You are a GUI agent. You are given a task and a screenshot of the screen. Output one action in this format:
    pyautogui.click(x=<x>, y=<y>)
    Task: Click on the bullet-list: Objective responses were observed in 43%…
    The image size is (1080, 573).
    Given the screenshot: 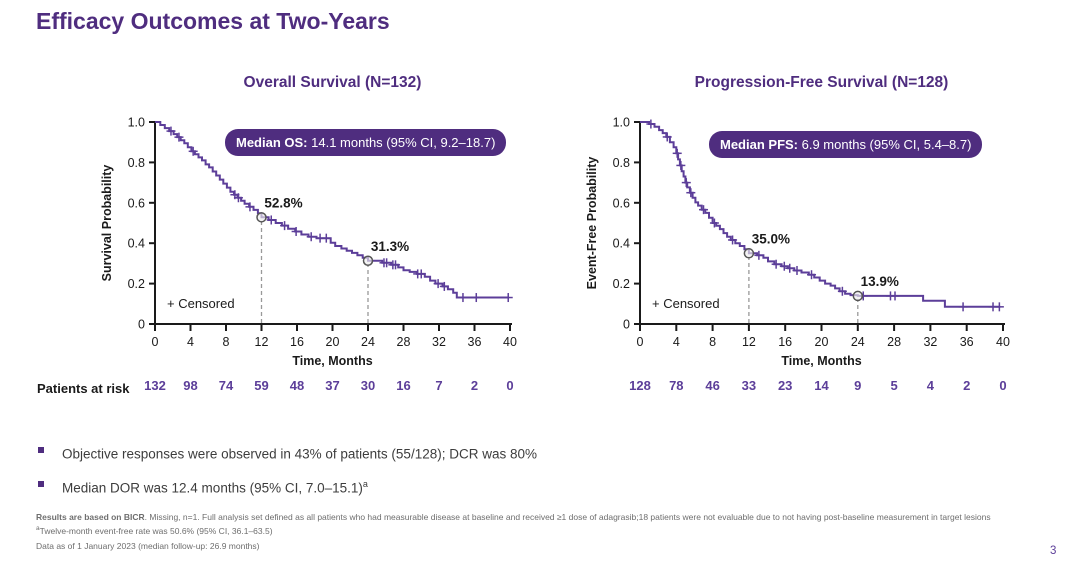 What is the action you would take?
    pyautogui.click(x=518, y=474)
    